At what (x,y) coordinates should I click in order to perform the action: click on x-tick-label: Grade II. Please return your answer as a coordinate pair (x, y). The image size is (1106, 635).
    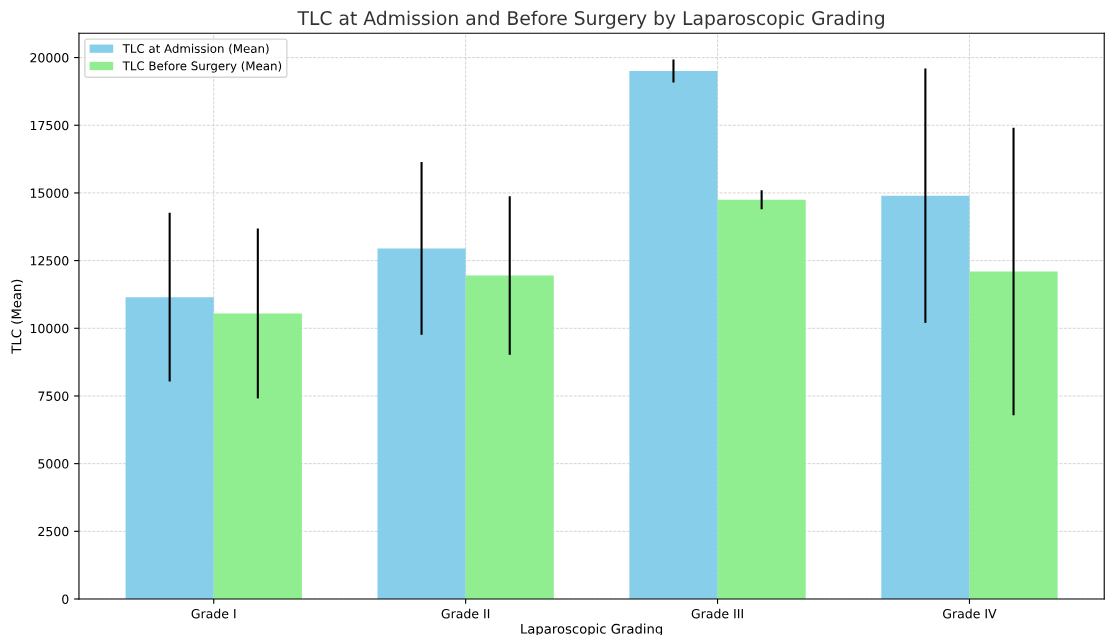
    Looking at the image, I should click on (465, 613).